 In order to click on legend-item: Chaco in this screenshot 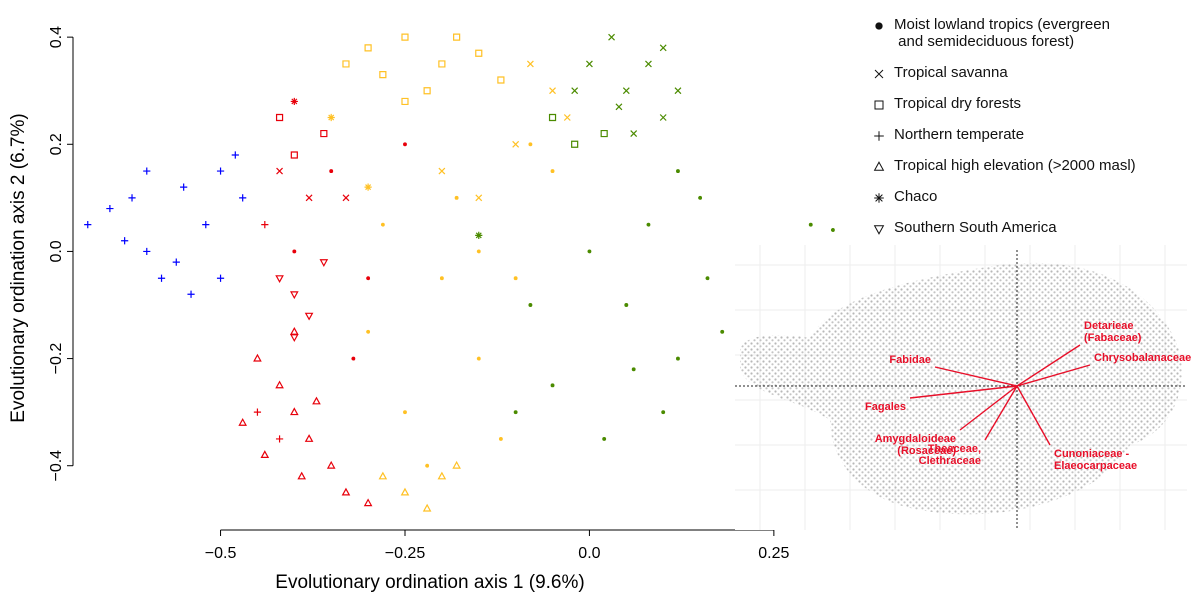, I will do `click(1004, 203)`.